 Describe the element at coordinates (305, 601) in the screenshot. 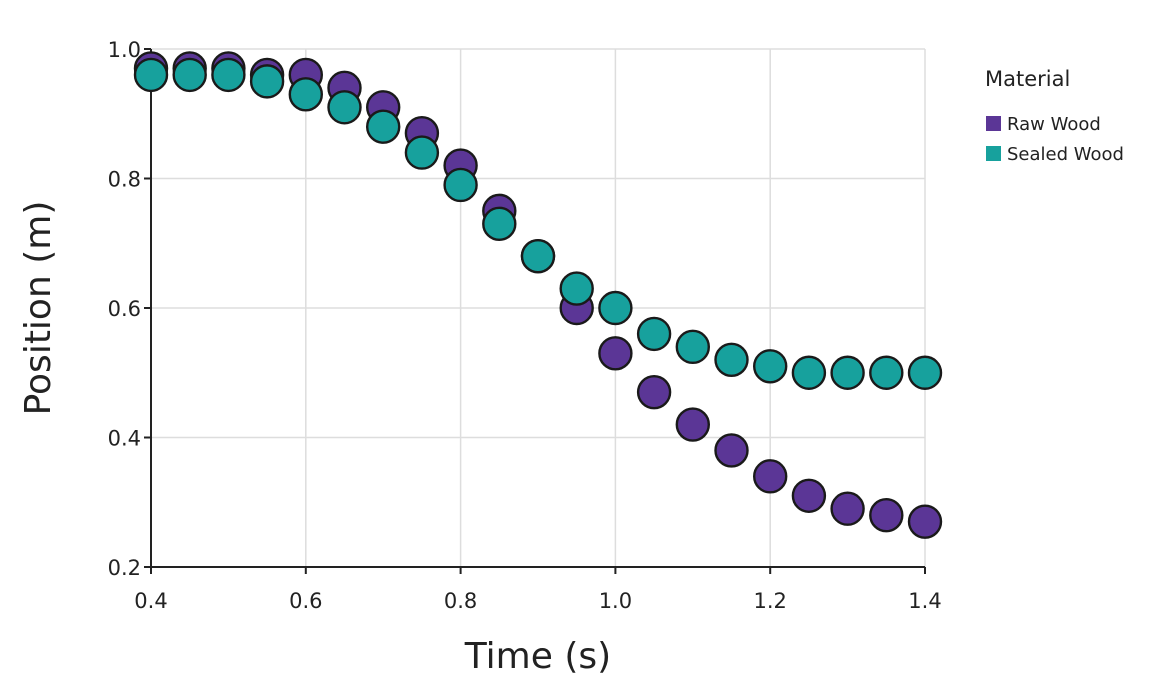

I see `x-tick-label: 0.6` at that location.